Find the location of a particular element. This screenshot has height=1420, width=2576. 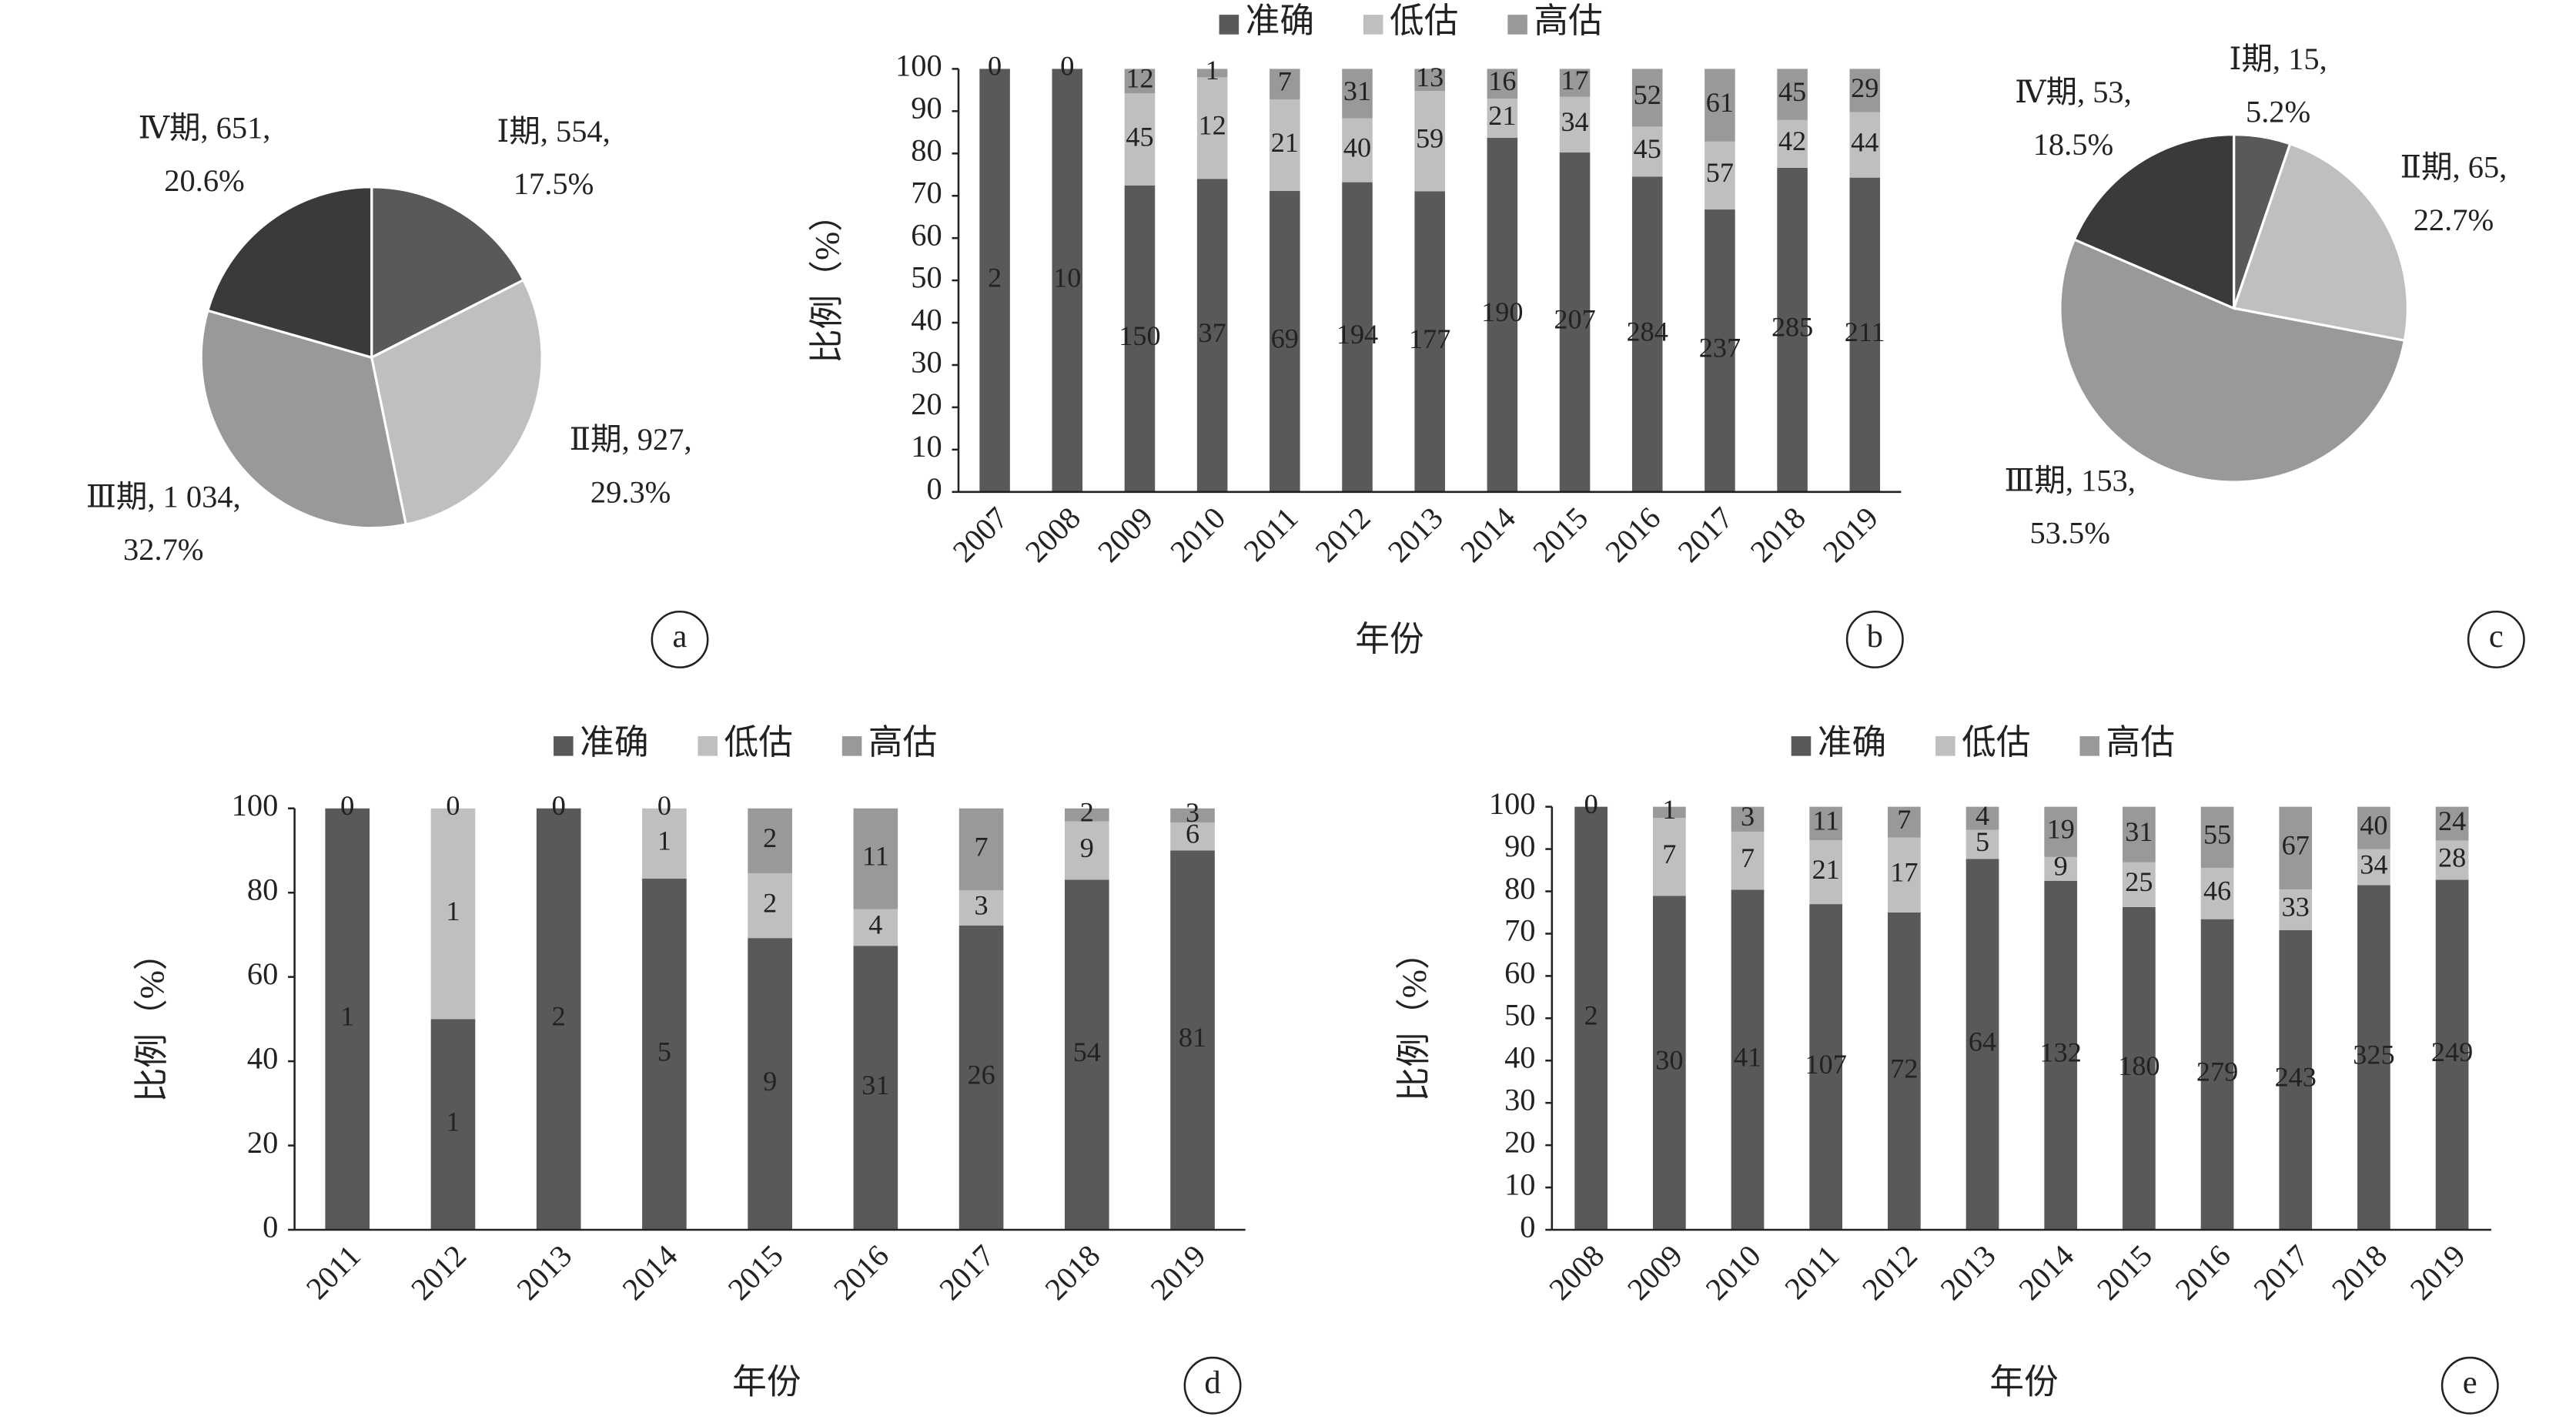

x-tick-label: 2009 is located at coordinates (1655, 1272).